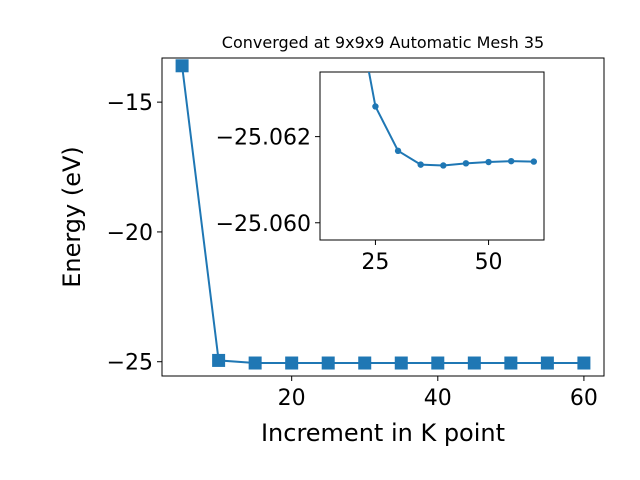 The image size is (640, 480). Describe the element at coordinates (489, 262) in the screenshot. I see `inset-x-tick-label: 50` at that location.